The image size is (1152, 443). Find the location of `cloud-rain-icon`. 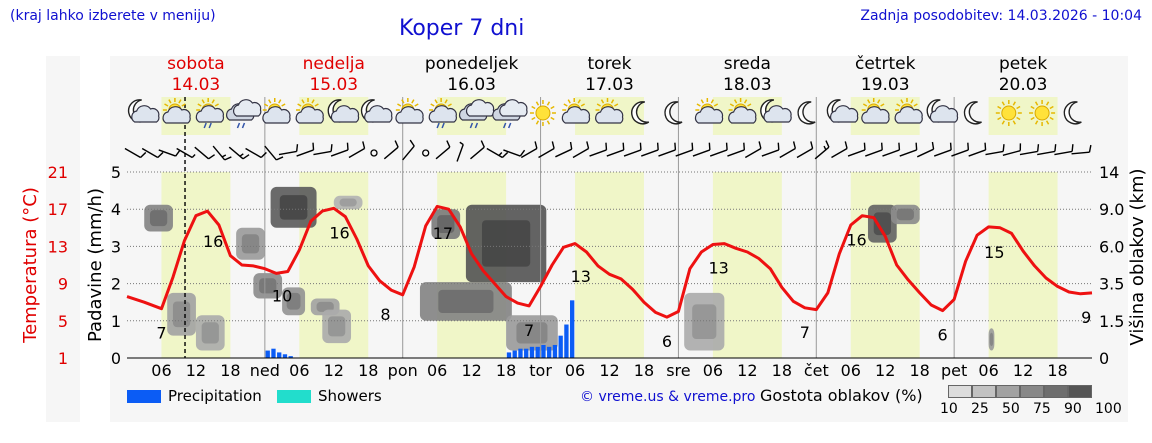

cloud-rain-icon is located at coordinates (510, 114).